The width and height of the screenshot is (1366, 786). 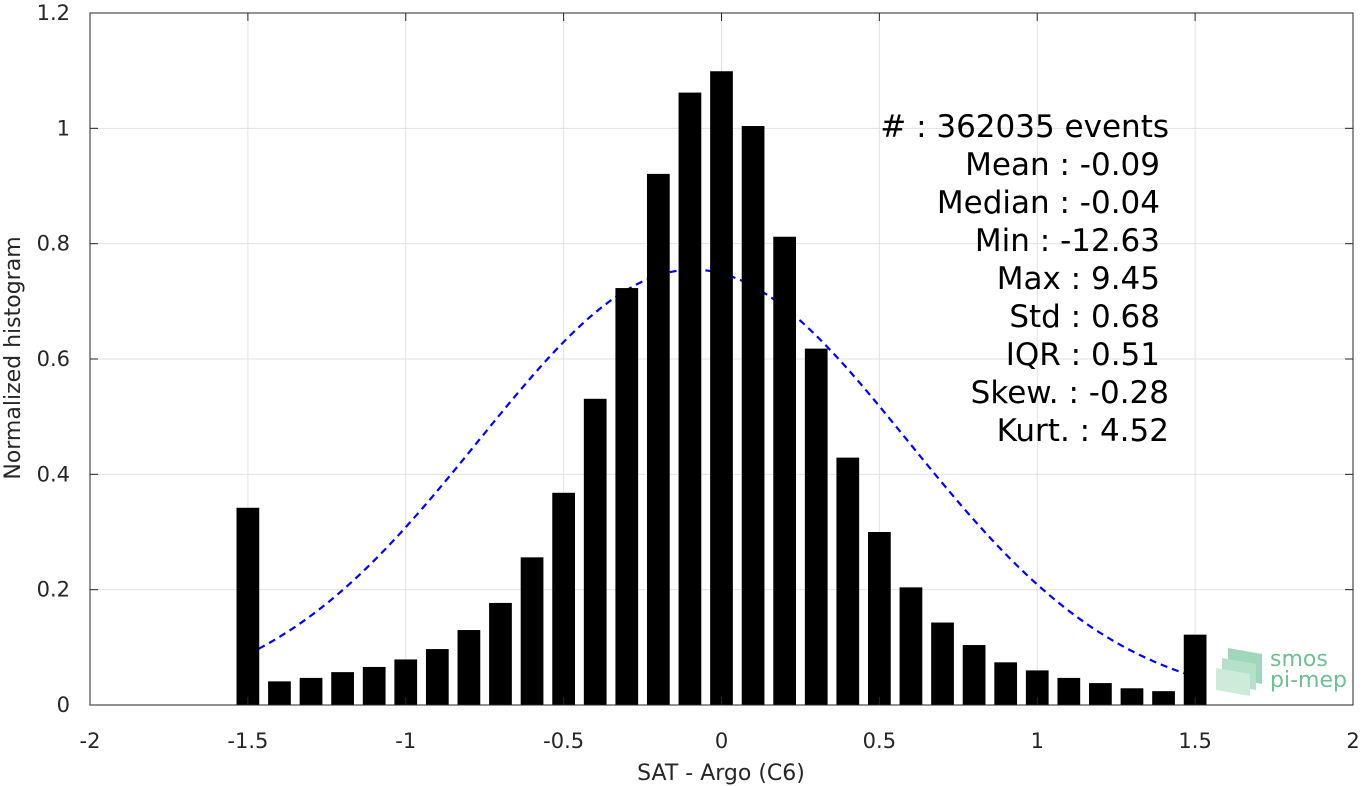 What do you see at coordinates (721, 773) in the screenshot?
I see `x-axis-label: SAT - Argo (C6)` at bounding box center [721, 773].